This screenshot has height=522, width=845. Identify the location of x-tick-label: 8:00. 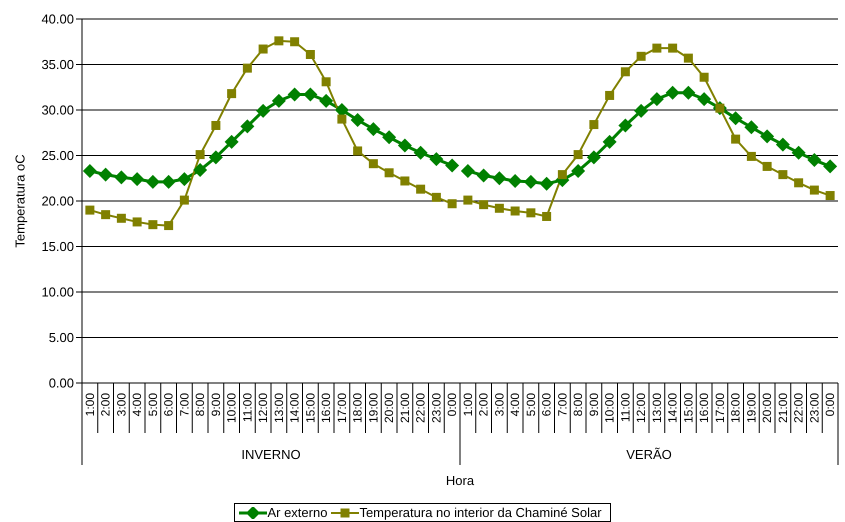
(200, 404).